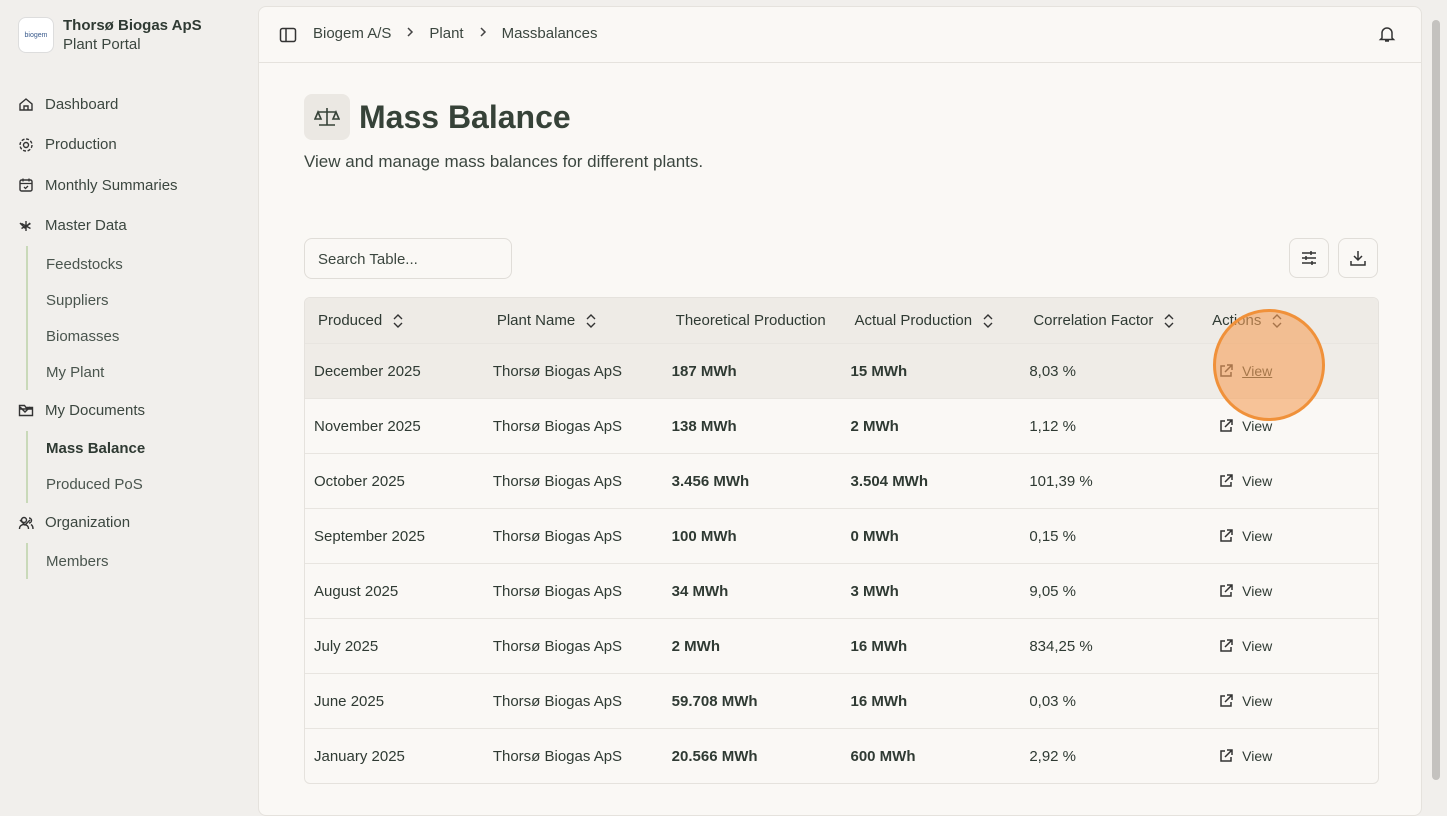  What do you see at coordinates (129, 104) in the screenshot?
I see `nav-item: Dashboard` at bounding box center [129, 104].